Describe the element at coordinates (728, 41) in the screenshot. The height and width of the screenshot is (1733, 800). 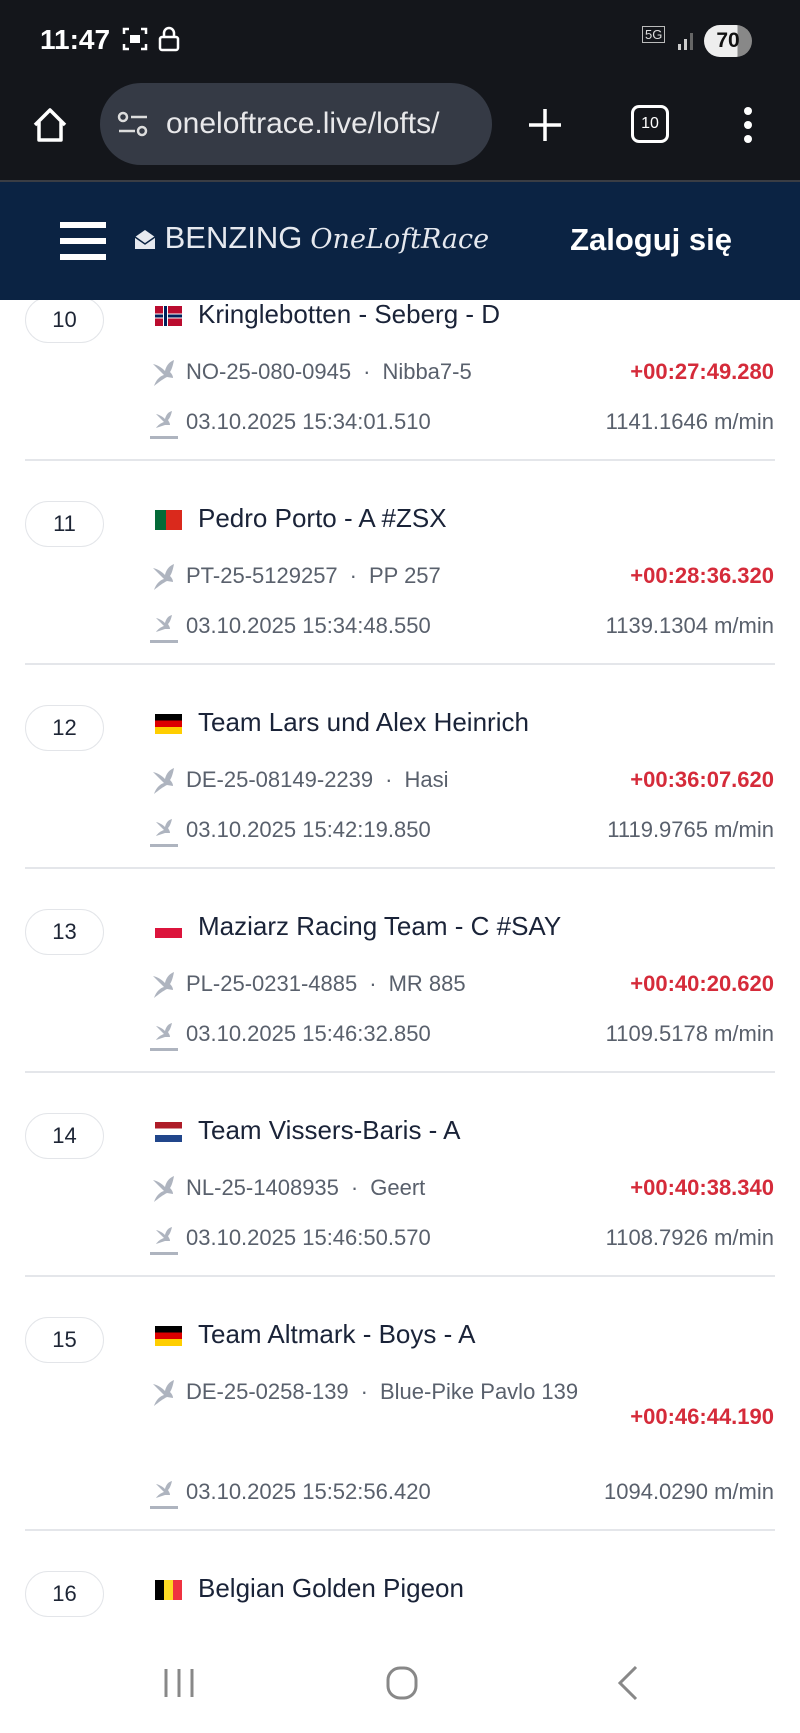
I see `battery-level: 70` at that location.